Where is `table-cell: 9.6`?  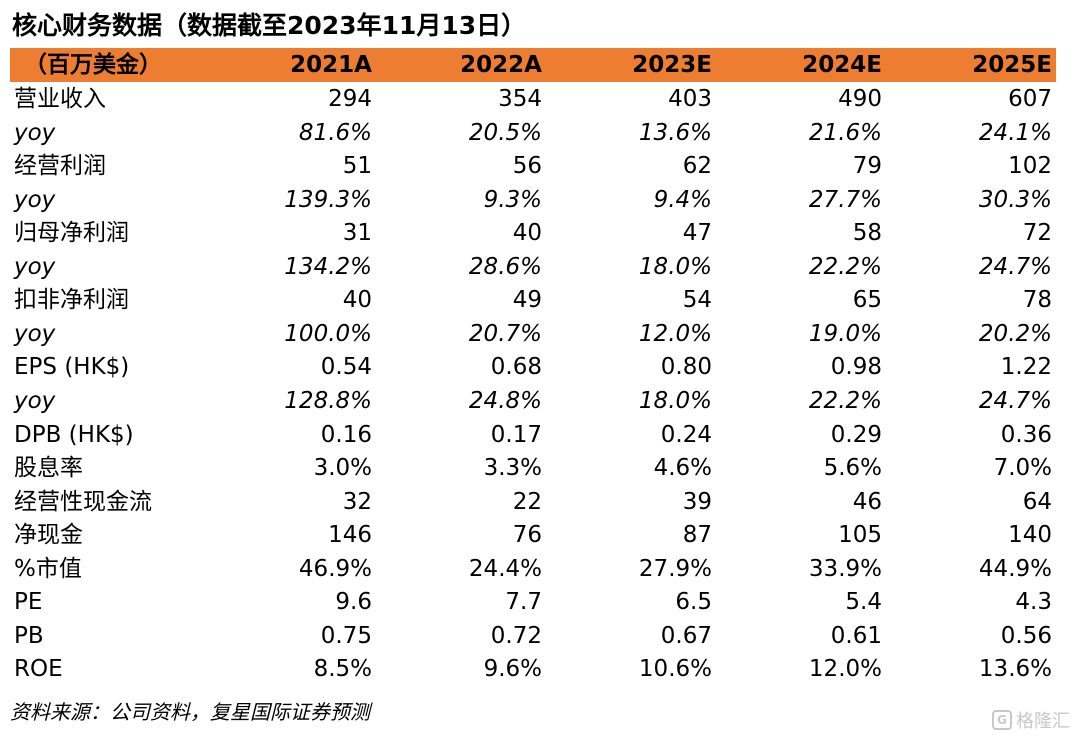 table-cell: 9.6 is located at coordinates (353, 602).